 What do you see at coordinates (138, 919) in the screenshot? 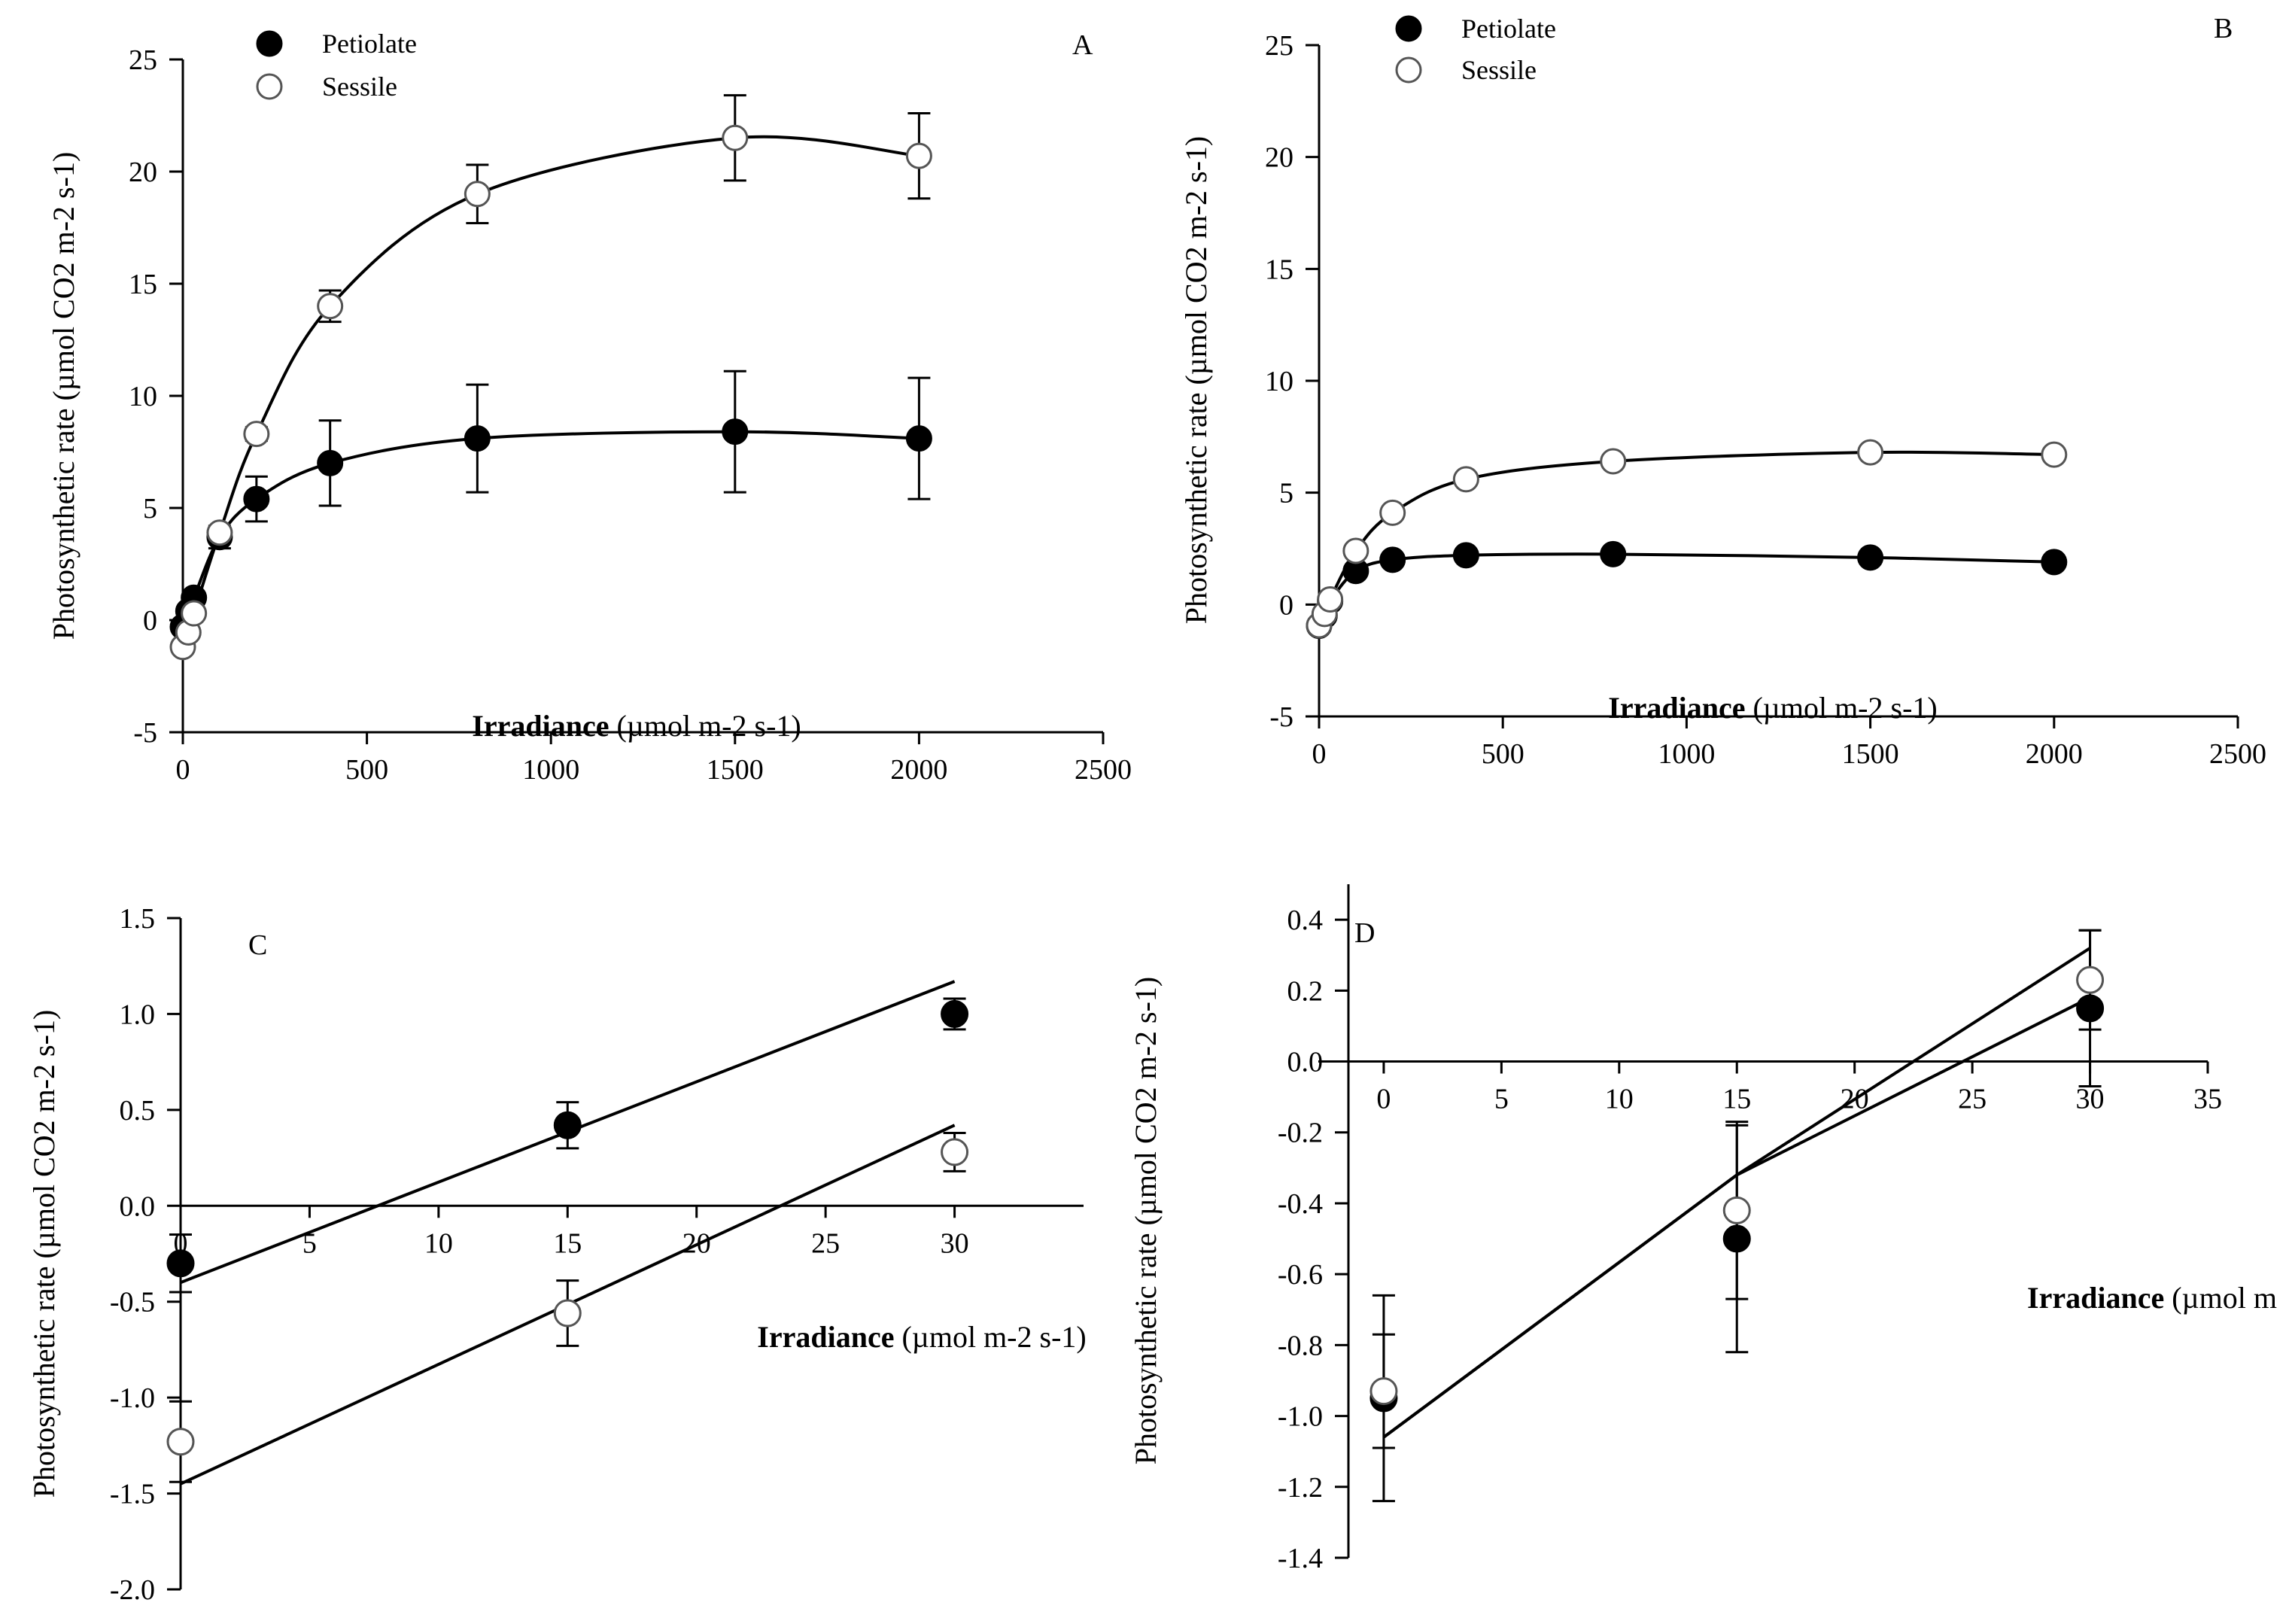
I see `y-tick-label: 1.5` at bounding box center [138, 919].